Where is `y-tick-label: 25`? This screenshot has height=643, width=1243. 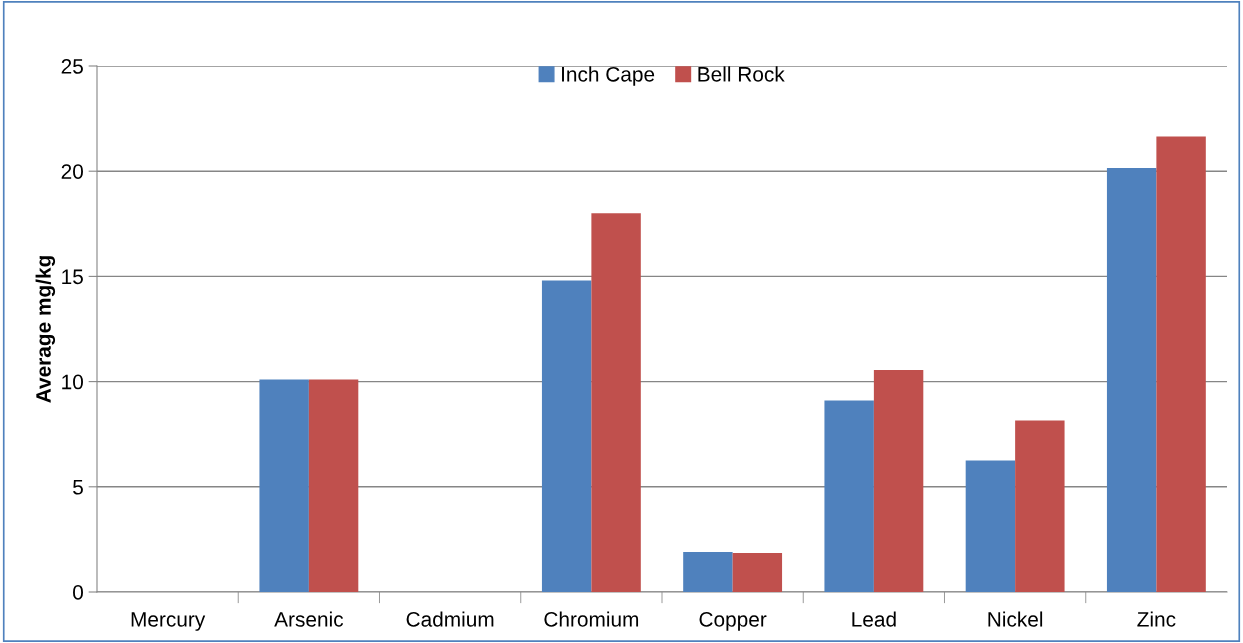 y-tick-label: 25 is located at coordinates (72, 66).